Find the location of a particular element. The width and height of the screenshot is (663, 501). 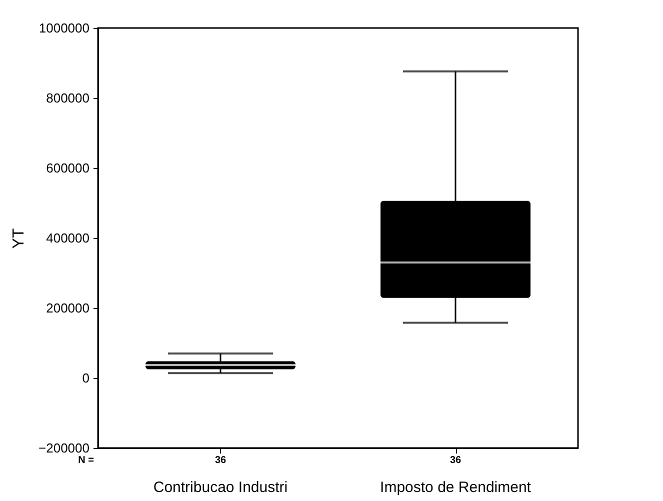

text: N = is located at coordinates (86, 460).